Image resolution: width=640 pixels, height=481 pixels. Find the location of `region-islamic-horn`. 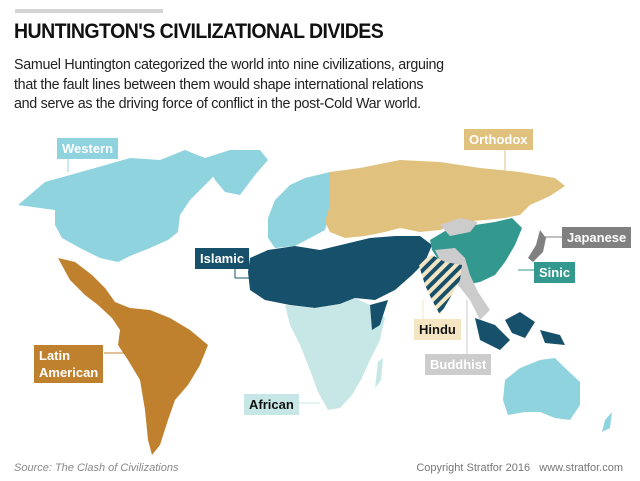

region-islamic-horn is located at coordinates (379, 315).